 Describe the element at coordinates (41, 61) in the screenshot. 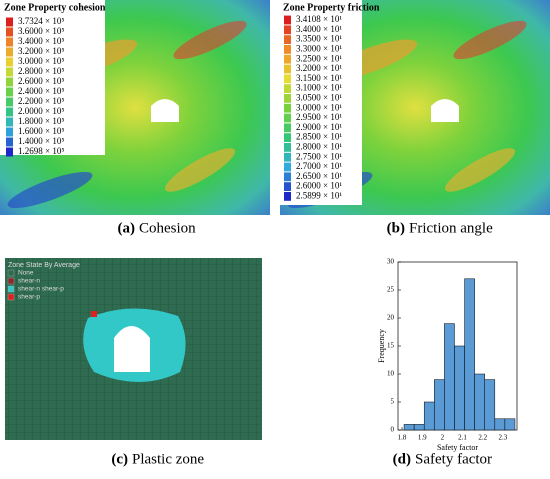

I see `legend-label: 3.0000 × 10⁵` at that location.